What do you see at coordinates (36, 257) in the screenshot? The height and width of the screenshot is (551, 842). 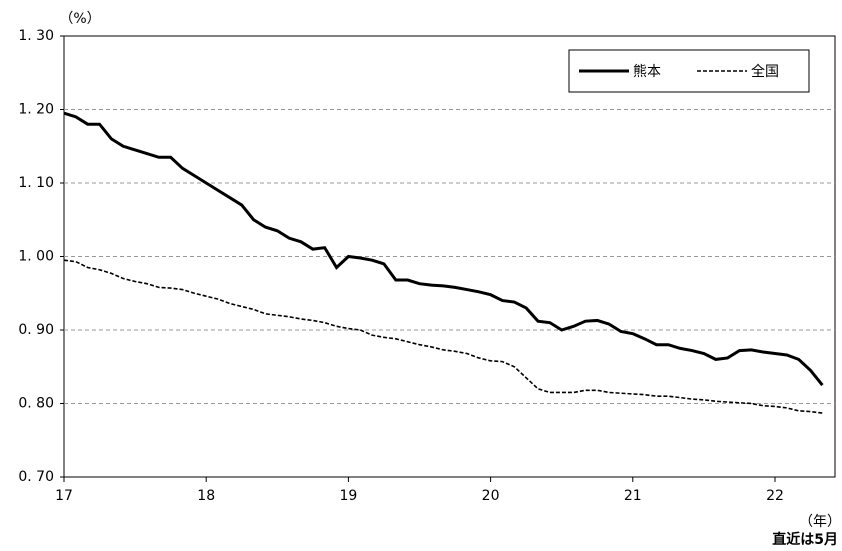 I see `y-tick-label: 1. 00` at bounding box center [36, 257].